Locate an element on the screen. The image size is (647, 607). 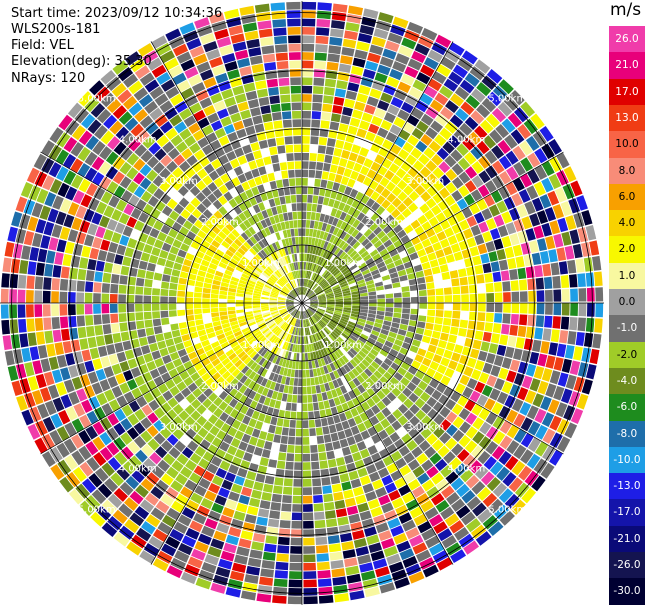
colorbar-tick-label: -21.0 is located at coordinates (627, 538).